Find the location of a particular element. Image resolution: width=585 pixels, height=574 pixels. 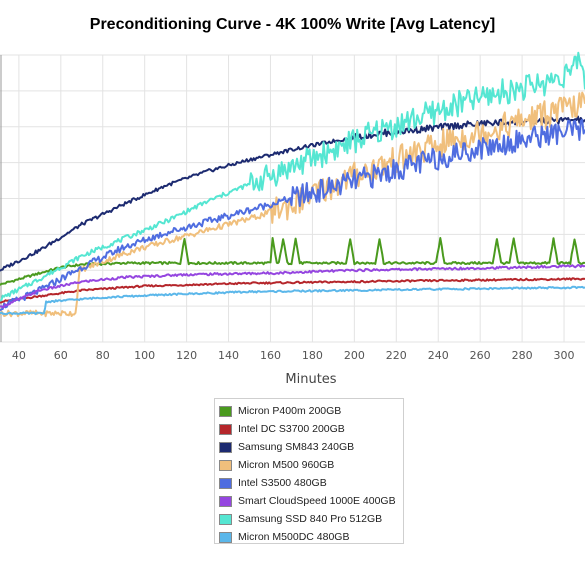

legend-item: Smart CloudSpeed 1000E 400GB is located at coordinates (311, 501).